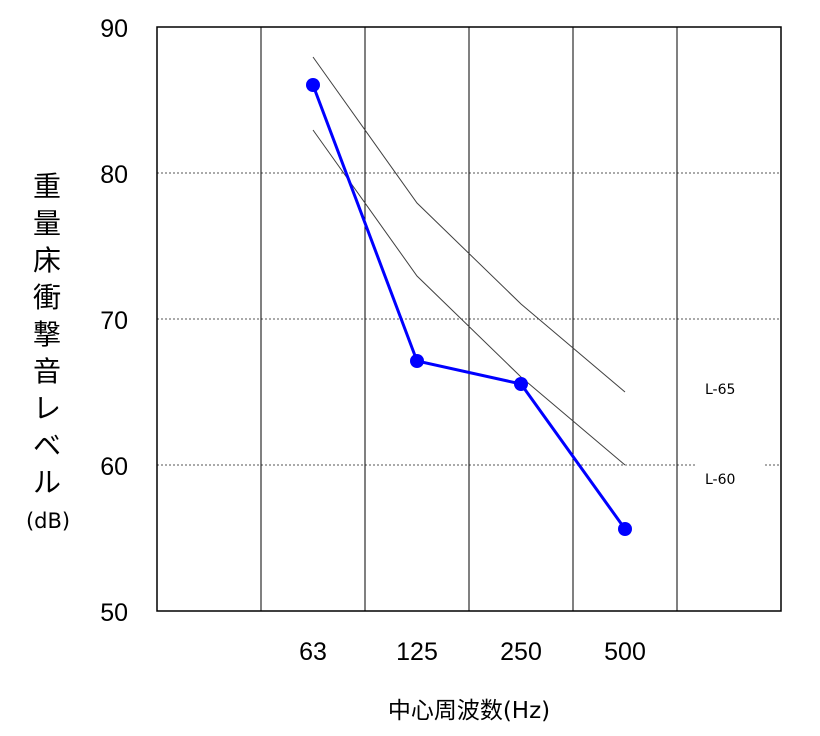 This screenshot has height=736, width=820. I want to click on svg-text: 撃, so click(47, 334).